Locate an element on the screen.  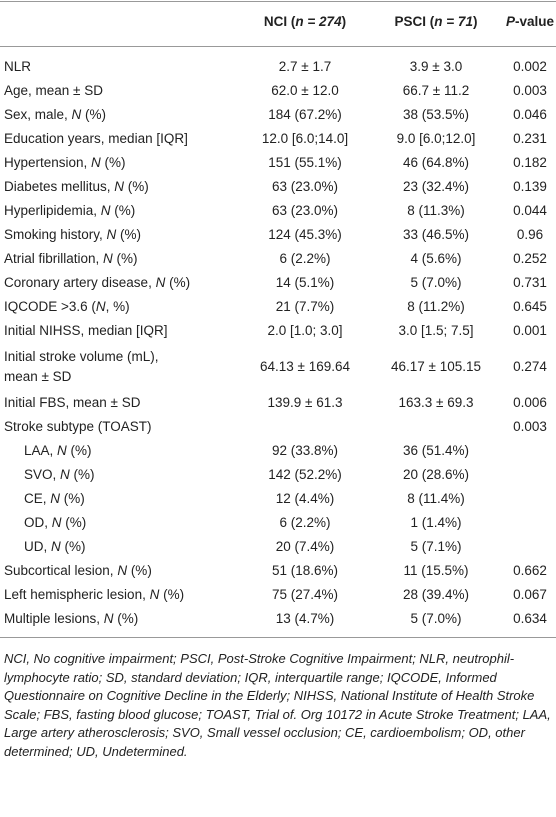
cell-value: 11 (15.5%) is located at coordinates (436, 570).